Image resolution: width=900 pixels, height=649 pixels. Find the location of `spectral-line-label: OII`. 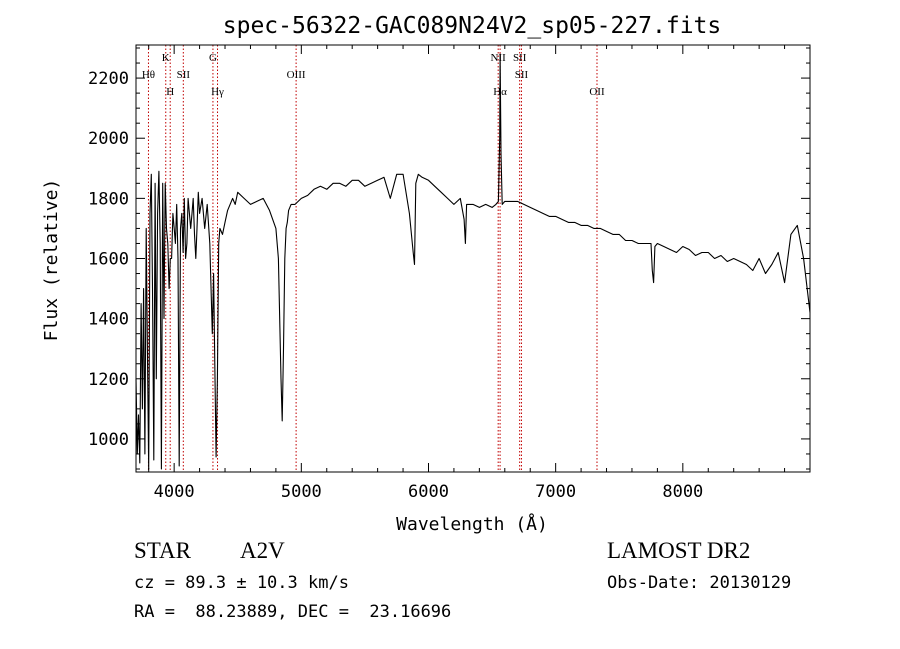

spectral-line-label: OII is located at coordinates (597, 92).